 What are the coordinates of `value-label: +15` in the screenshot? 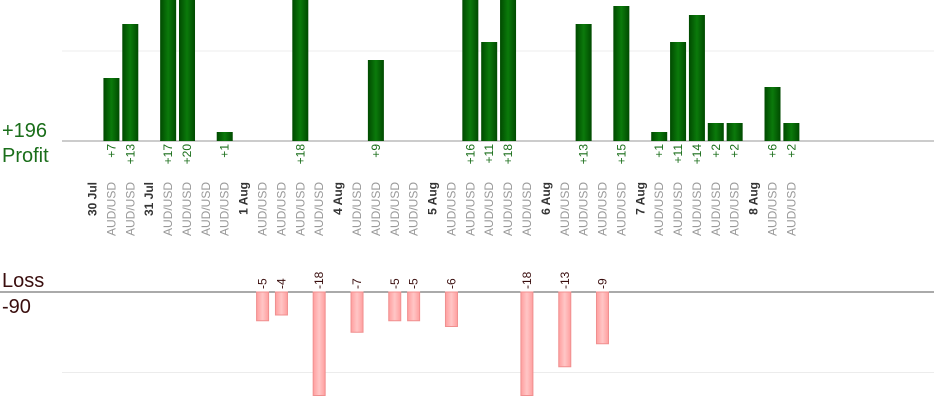 It's located at (621, 154).